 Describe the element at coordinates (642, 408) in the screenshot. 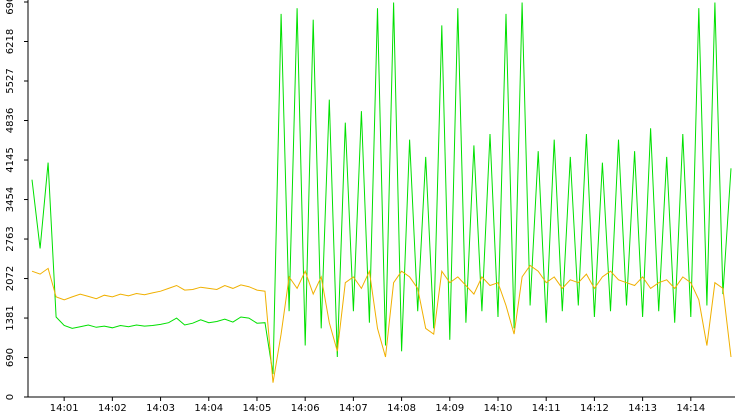

I see `x-tick-label: 14:13` at that location.